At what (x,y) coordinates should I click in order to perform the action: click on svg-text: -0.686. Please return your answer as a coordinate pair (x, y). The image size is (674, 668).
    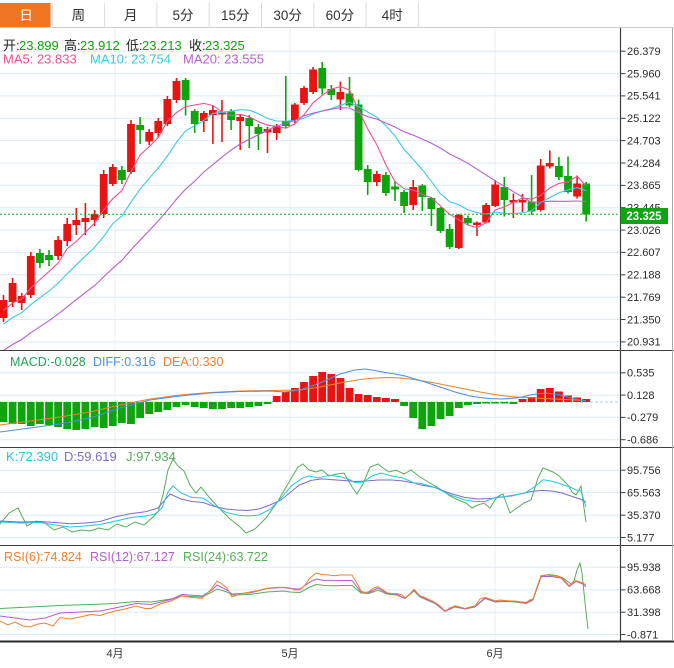
    Looking at the image, I should click on (642, 441).